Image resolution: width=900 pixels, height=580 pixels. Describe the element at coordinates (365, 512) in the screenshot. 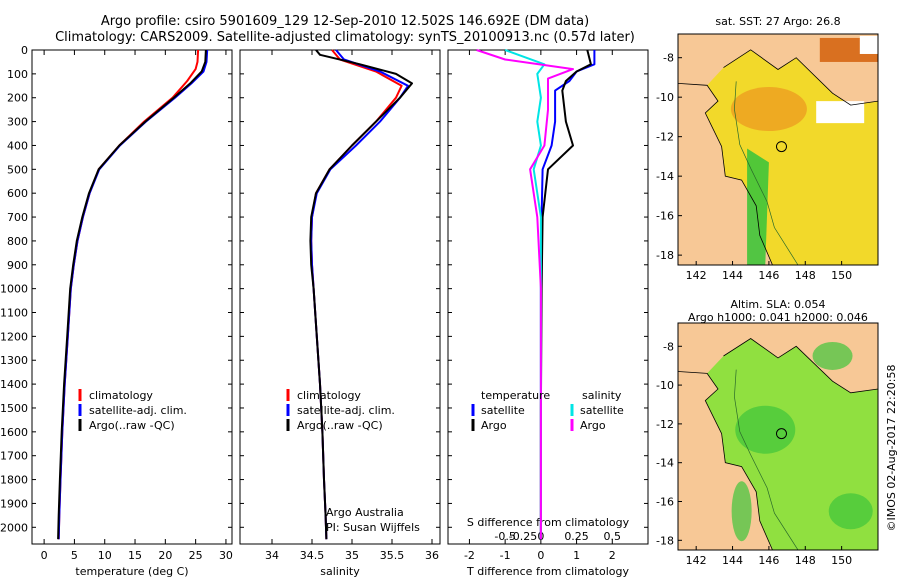

I see `panel-label-line-1: Argo Australia` at that location.